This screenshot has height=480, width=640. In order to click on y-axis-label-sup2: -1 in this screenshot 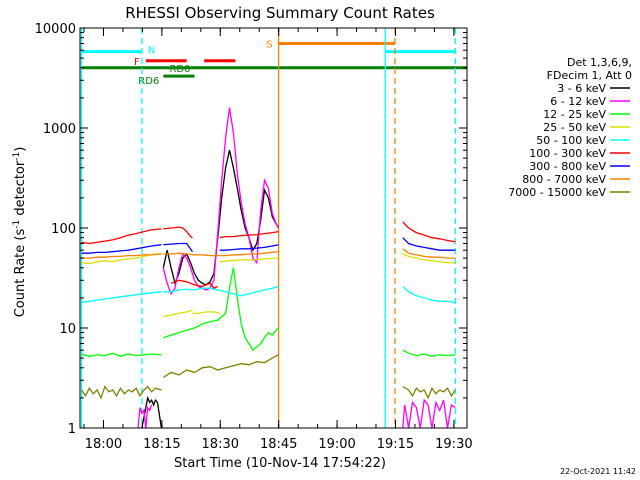, I will do `click(17, 156)`.